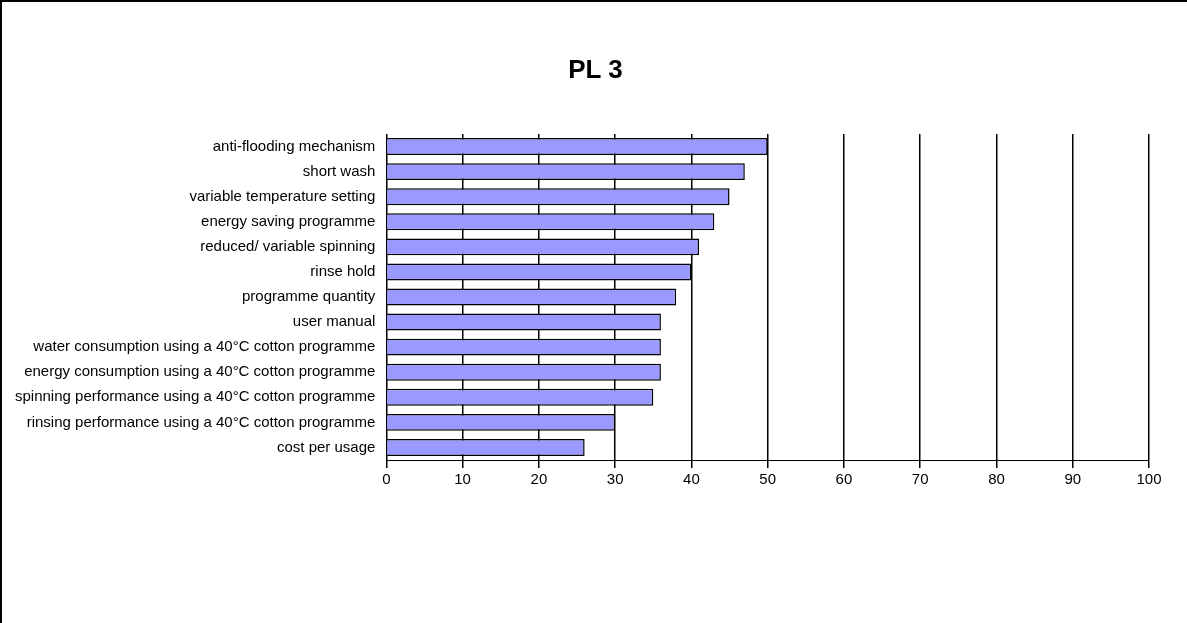 This screenshot has width=1187, height=623. What do you see at coordinates (200, 371) in the screenshot?
I see `y-tick-label: energy consumption using a 40°C cotton programme` at bounding box center [200, 371].